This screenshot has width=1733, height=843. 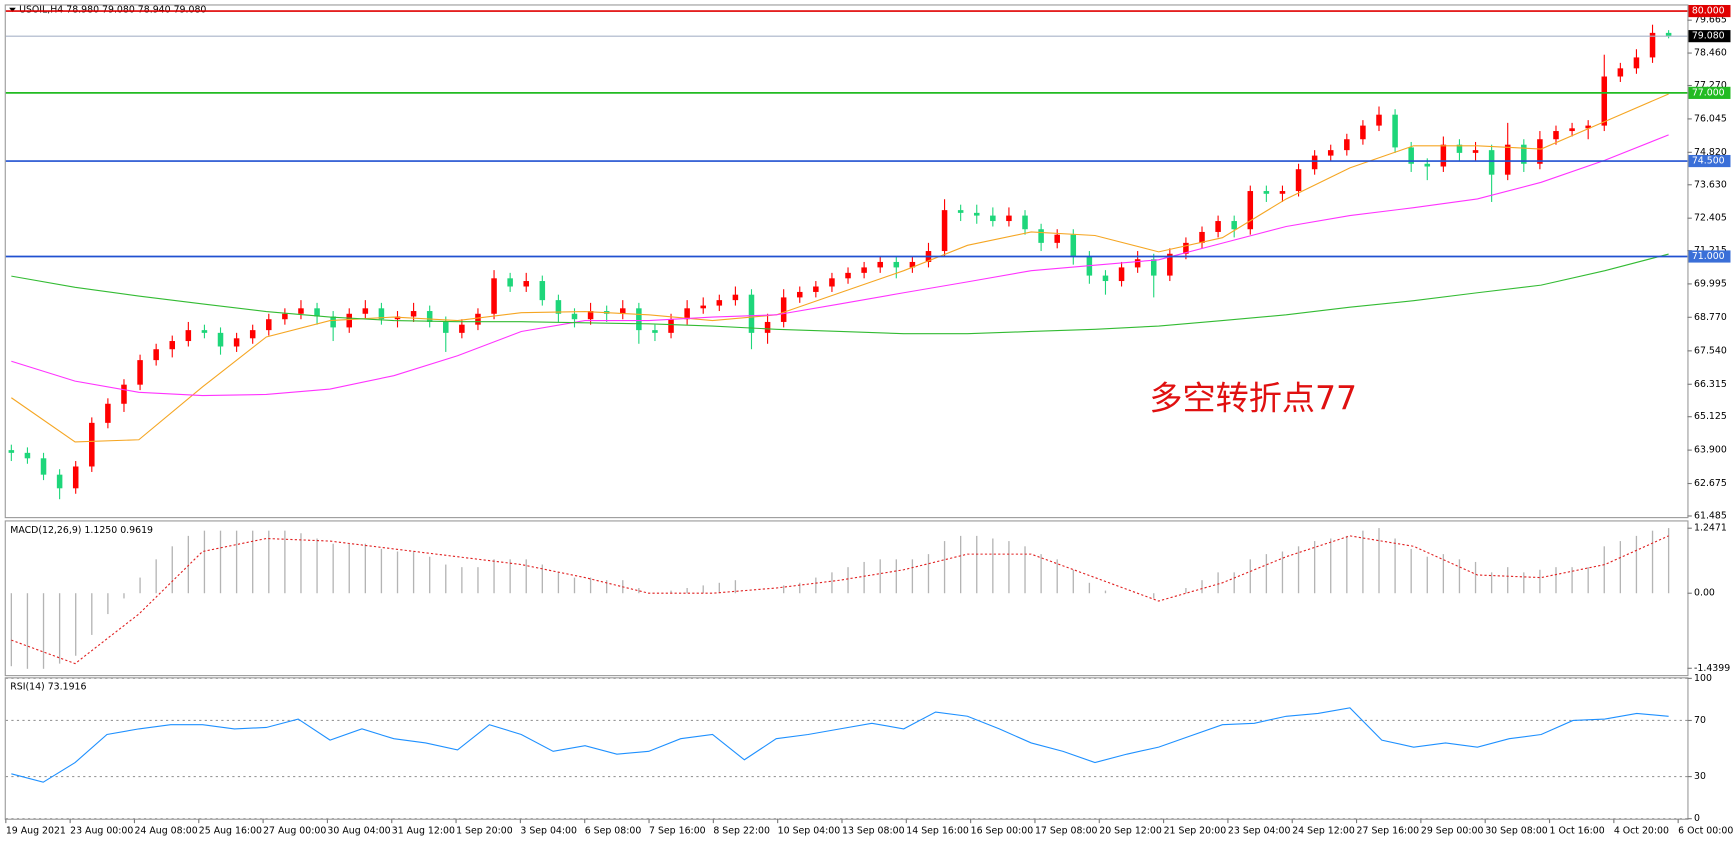 What do you see at coordinates (1710, 20) in the screenshot?
I see `y-tick-label: 79.665` at bounding box center [1710, 20].